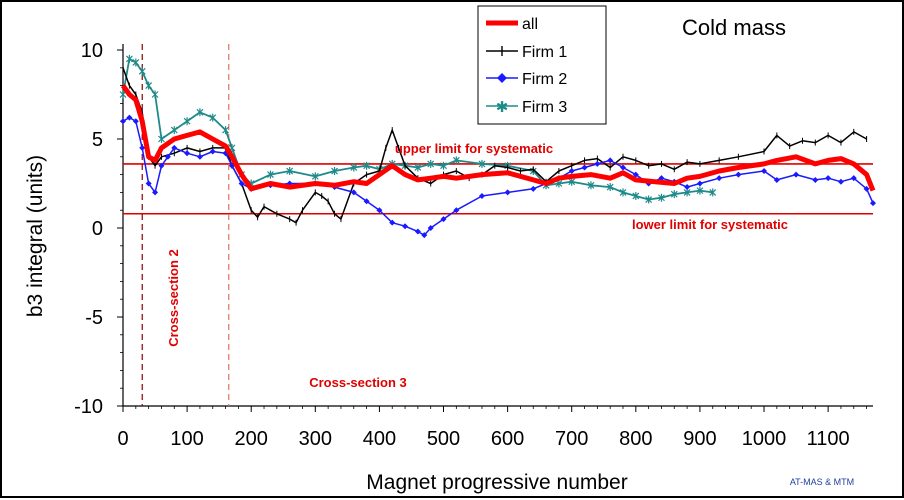 The image size is (904, 500). What do you see at coordinates (502, 78) in the screenshot?
I see `legend-marker-firm2` at bounding box center [502, 78].